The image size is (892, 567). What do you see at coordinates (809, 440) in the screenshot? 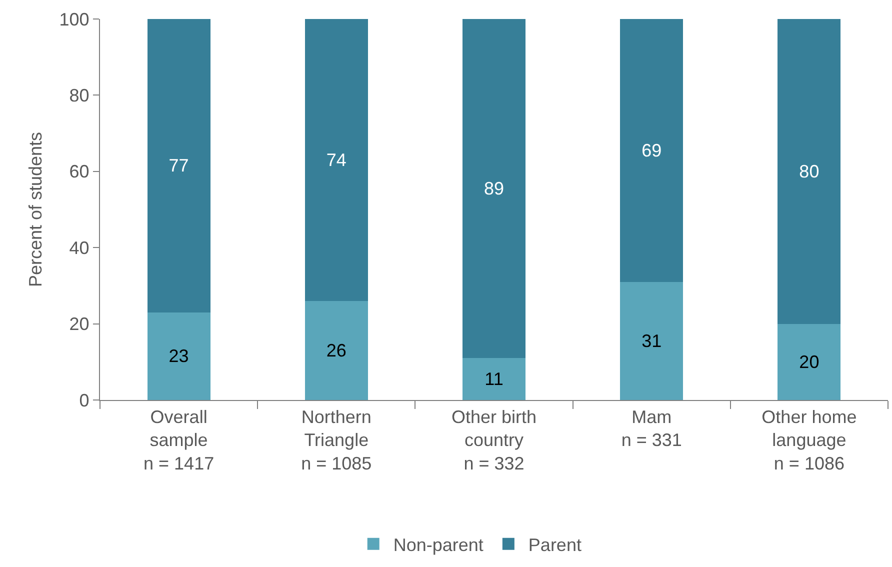
I see `x-tick-label: Other home language n = 1086` at bounding box center [809, 440].